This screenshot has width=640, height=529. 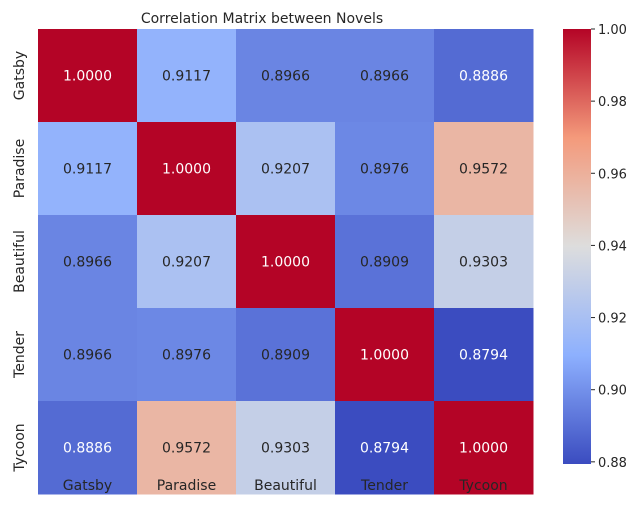 I want to click on heatmap-cell-tycoon-tycoon, so click(x=484, y=448).